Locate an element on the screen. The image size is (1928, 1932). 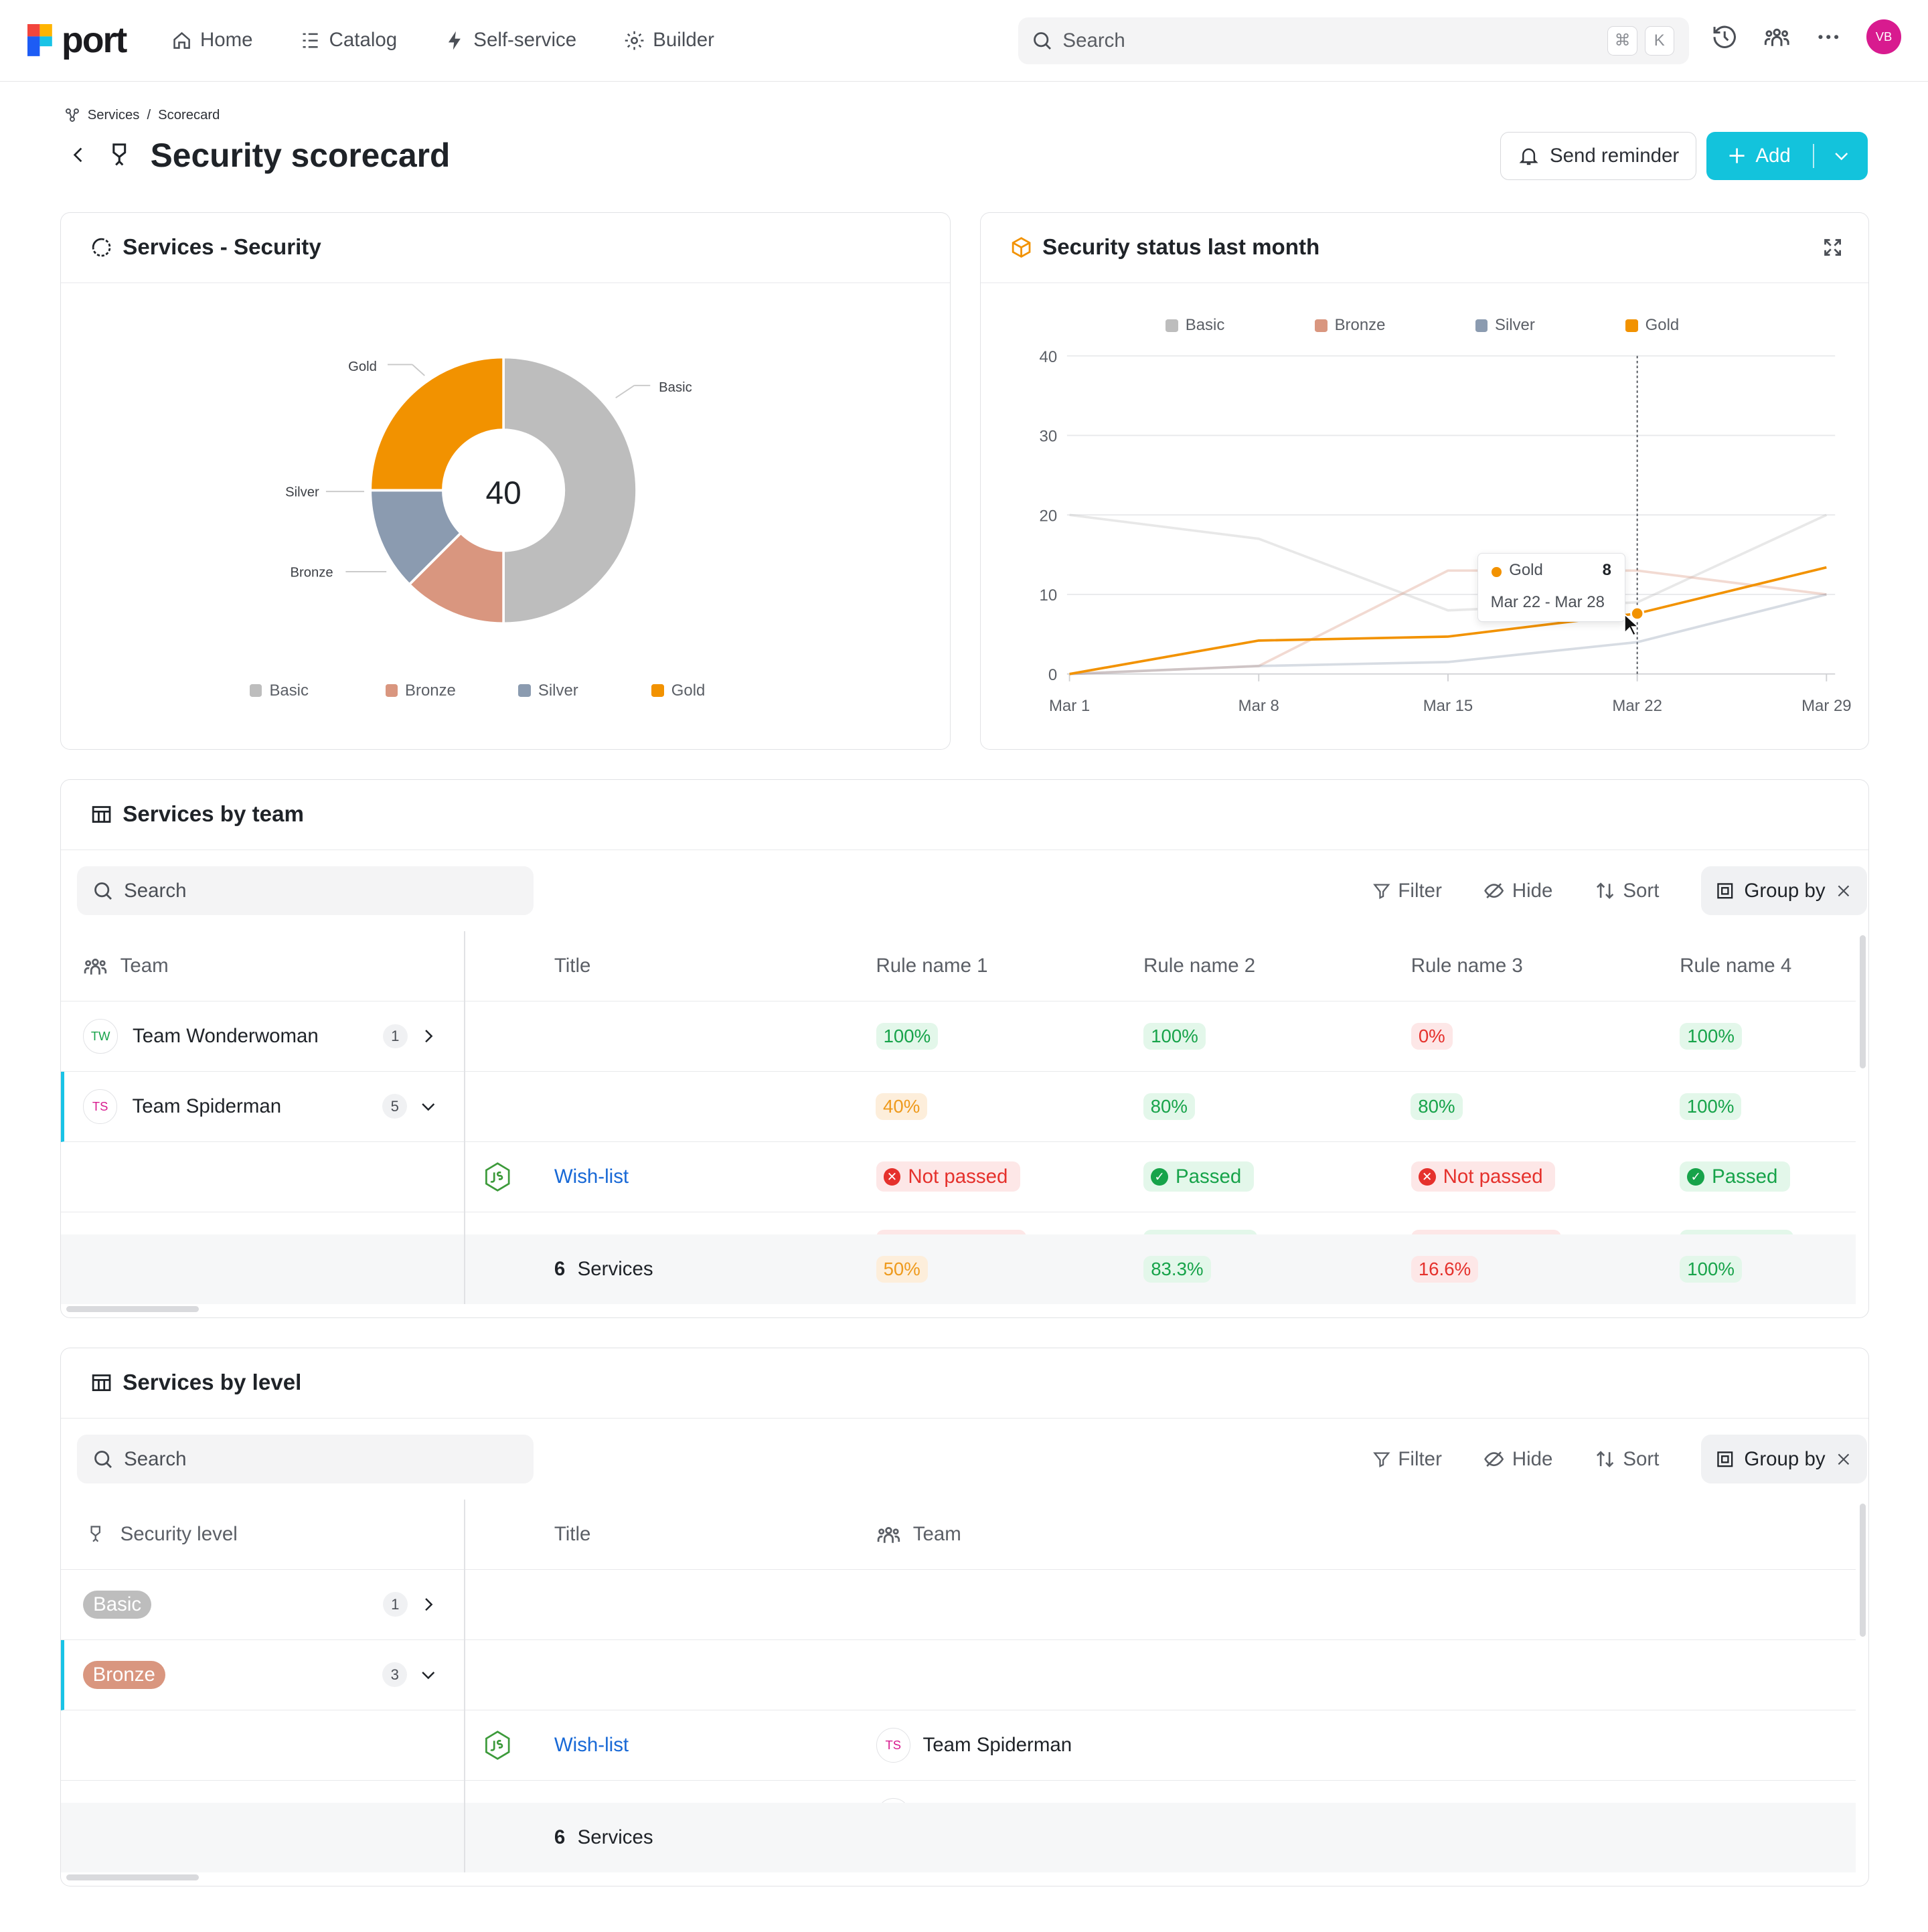
nodejs-icon is located at coordinates (497, 1745).